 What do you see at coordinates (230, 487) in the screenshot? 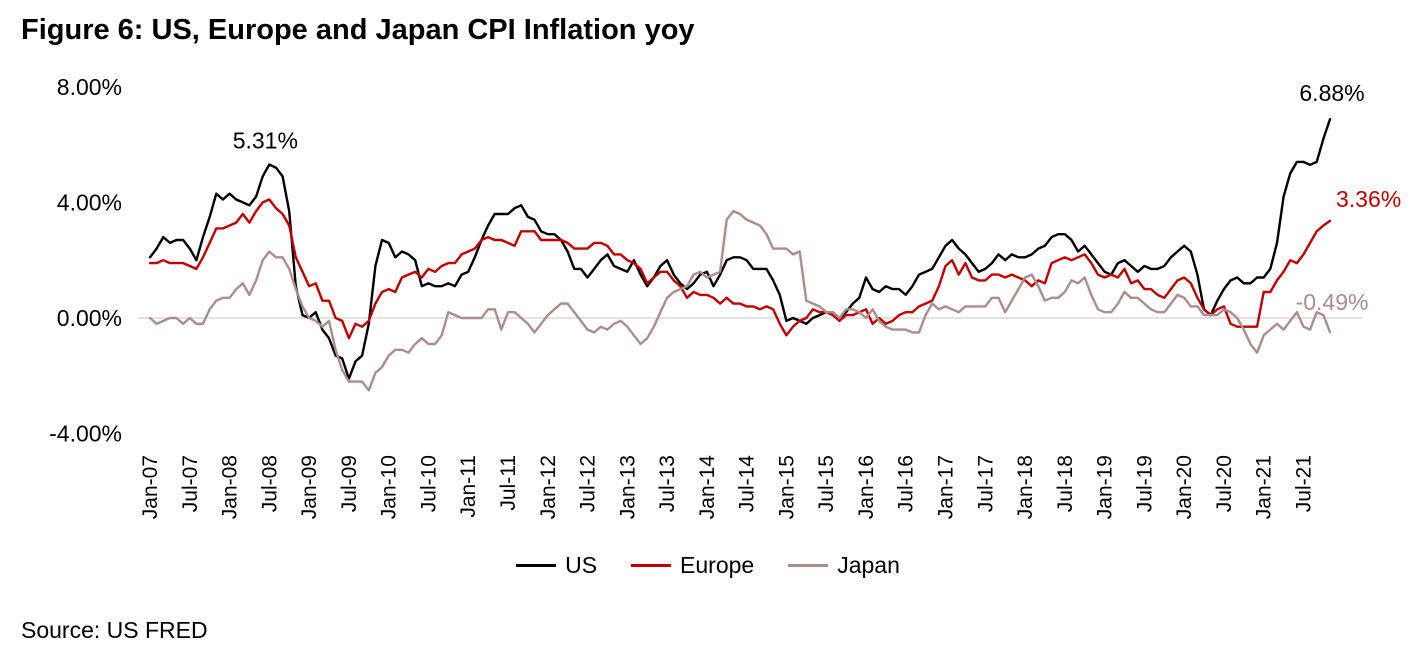
I see `x-tick-label: Jan-08` at bounding box center [230, 487].